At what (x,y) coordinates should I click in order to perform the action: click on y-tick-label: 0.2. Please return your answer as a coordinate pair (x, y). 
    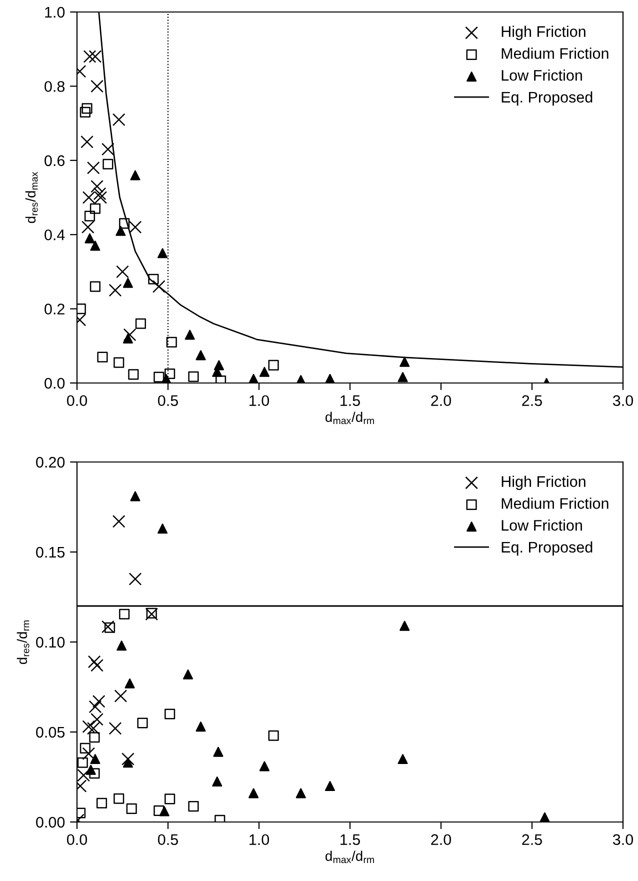
    Looking at the image, I should click on (54, 309).